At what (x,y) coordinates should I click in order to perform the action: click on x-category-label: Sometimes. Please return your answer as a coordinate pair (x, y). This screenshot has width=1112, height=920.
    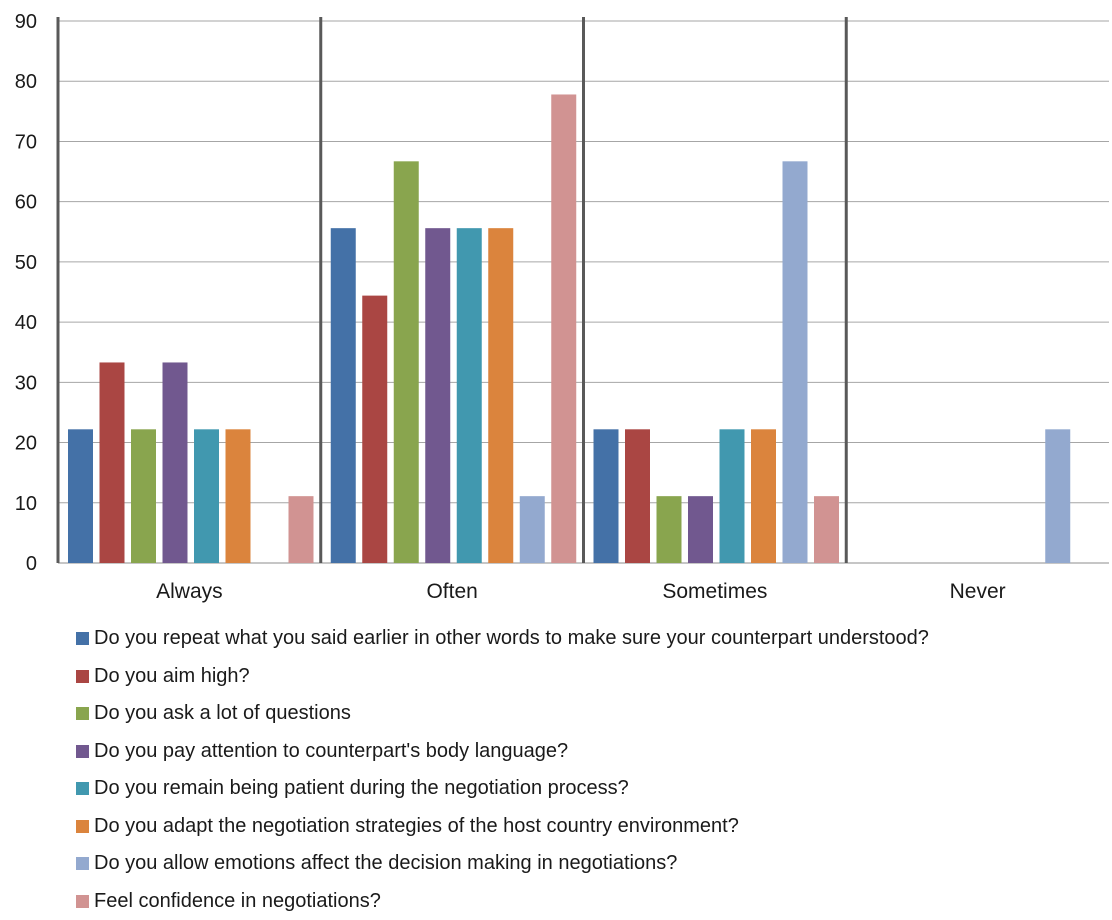
    Looking at the image, I should click on (714, 591).